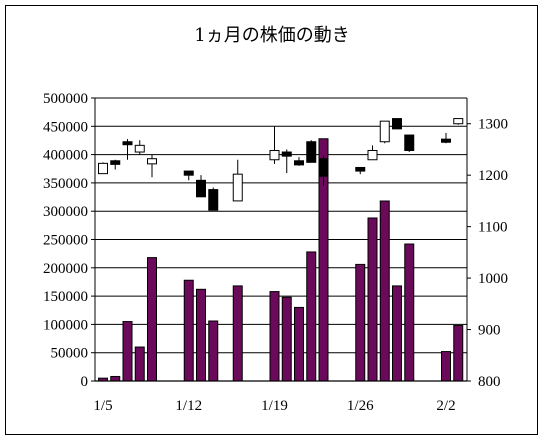 Image resolution: width=544 pixels, height=442 pixels. Describe the element at coordinates (489, 331) in the screenshot. I see `y-right-tick-label: 900` at that location.